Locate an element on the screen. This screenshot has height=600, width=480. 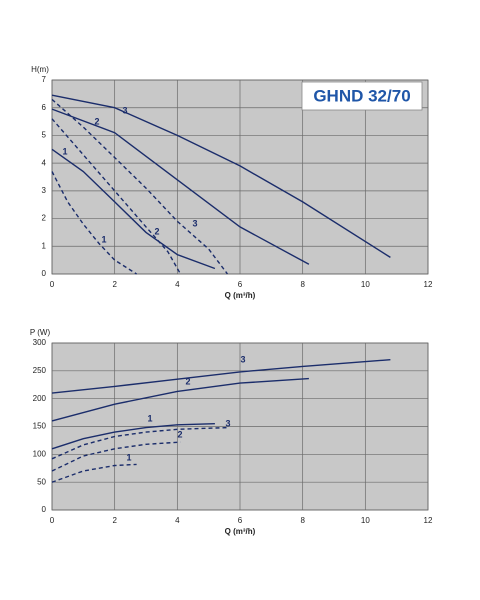
y-tick-label: 1 is located at coordinates (44, 245).